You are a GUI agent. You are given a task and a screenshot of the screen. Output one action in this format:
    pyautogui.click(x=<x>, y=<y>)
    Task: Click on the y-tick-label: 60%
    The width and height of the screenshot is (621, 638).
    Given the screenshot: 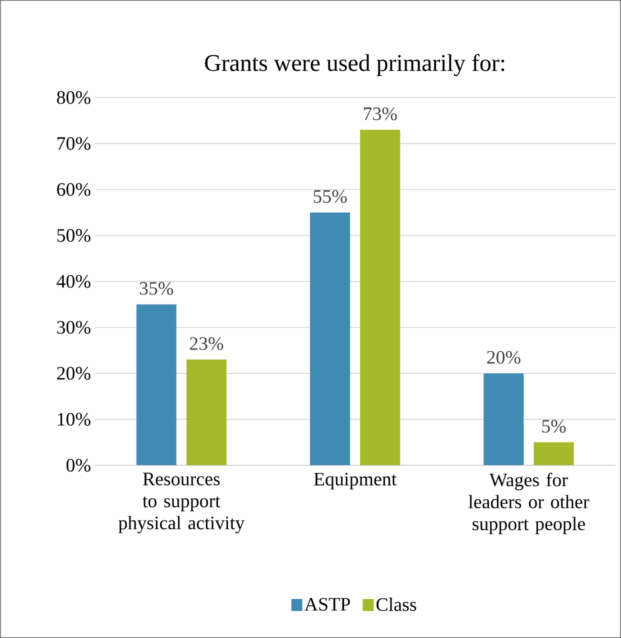 What is the action you would take?
    pyautogui.click(x=73, y=189)
    